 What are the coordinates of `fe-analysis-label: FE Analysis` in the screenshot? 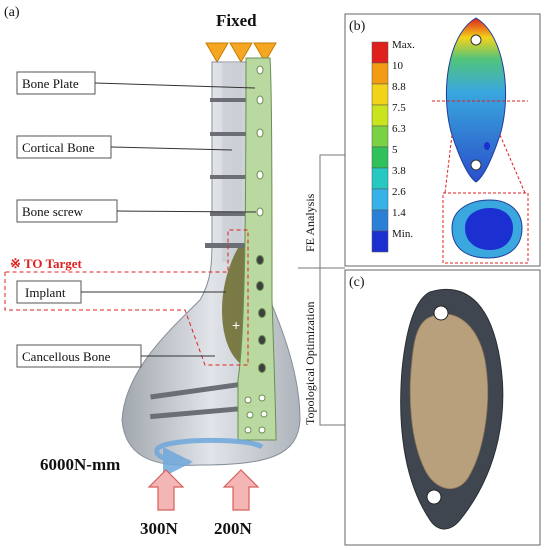 It's located at (310, 222).